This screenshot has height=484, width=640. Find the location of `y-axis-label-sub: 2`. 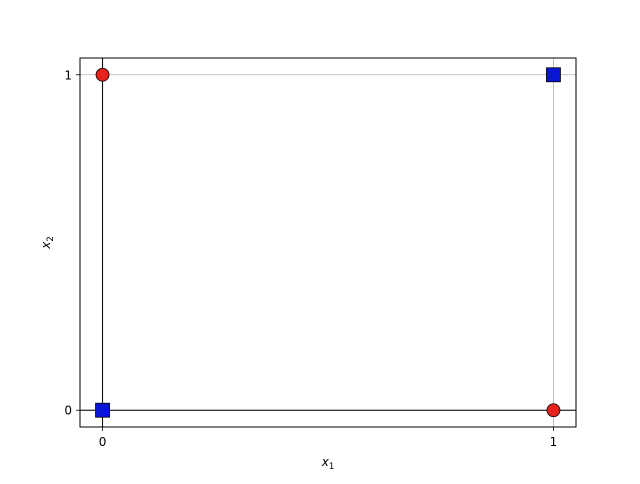

y-axis-label-sub: 2 is located at coordinates (51, 238).